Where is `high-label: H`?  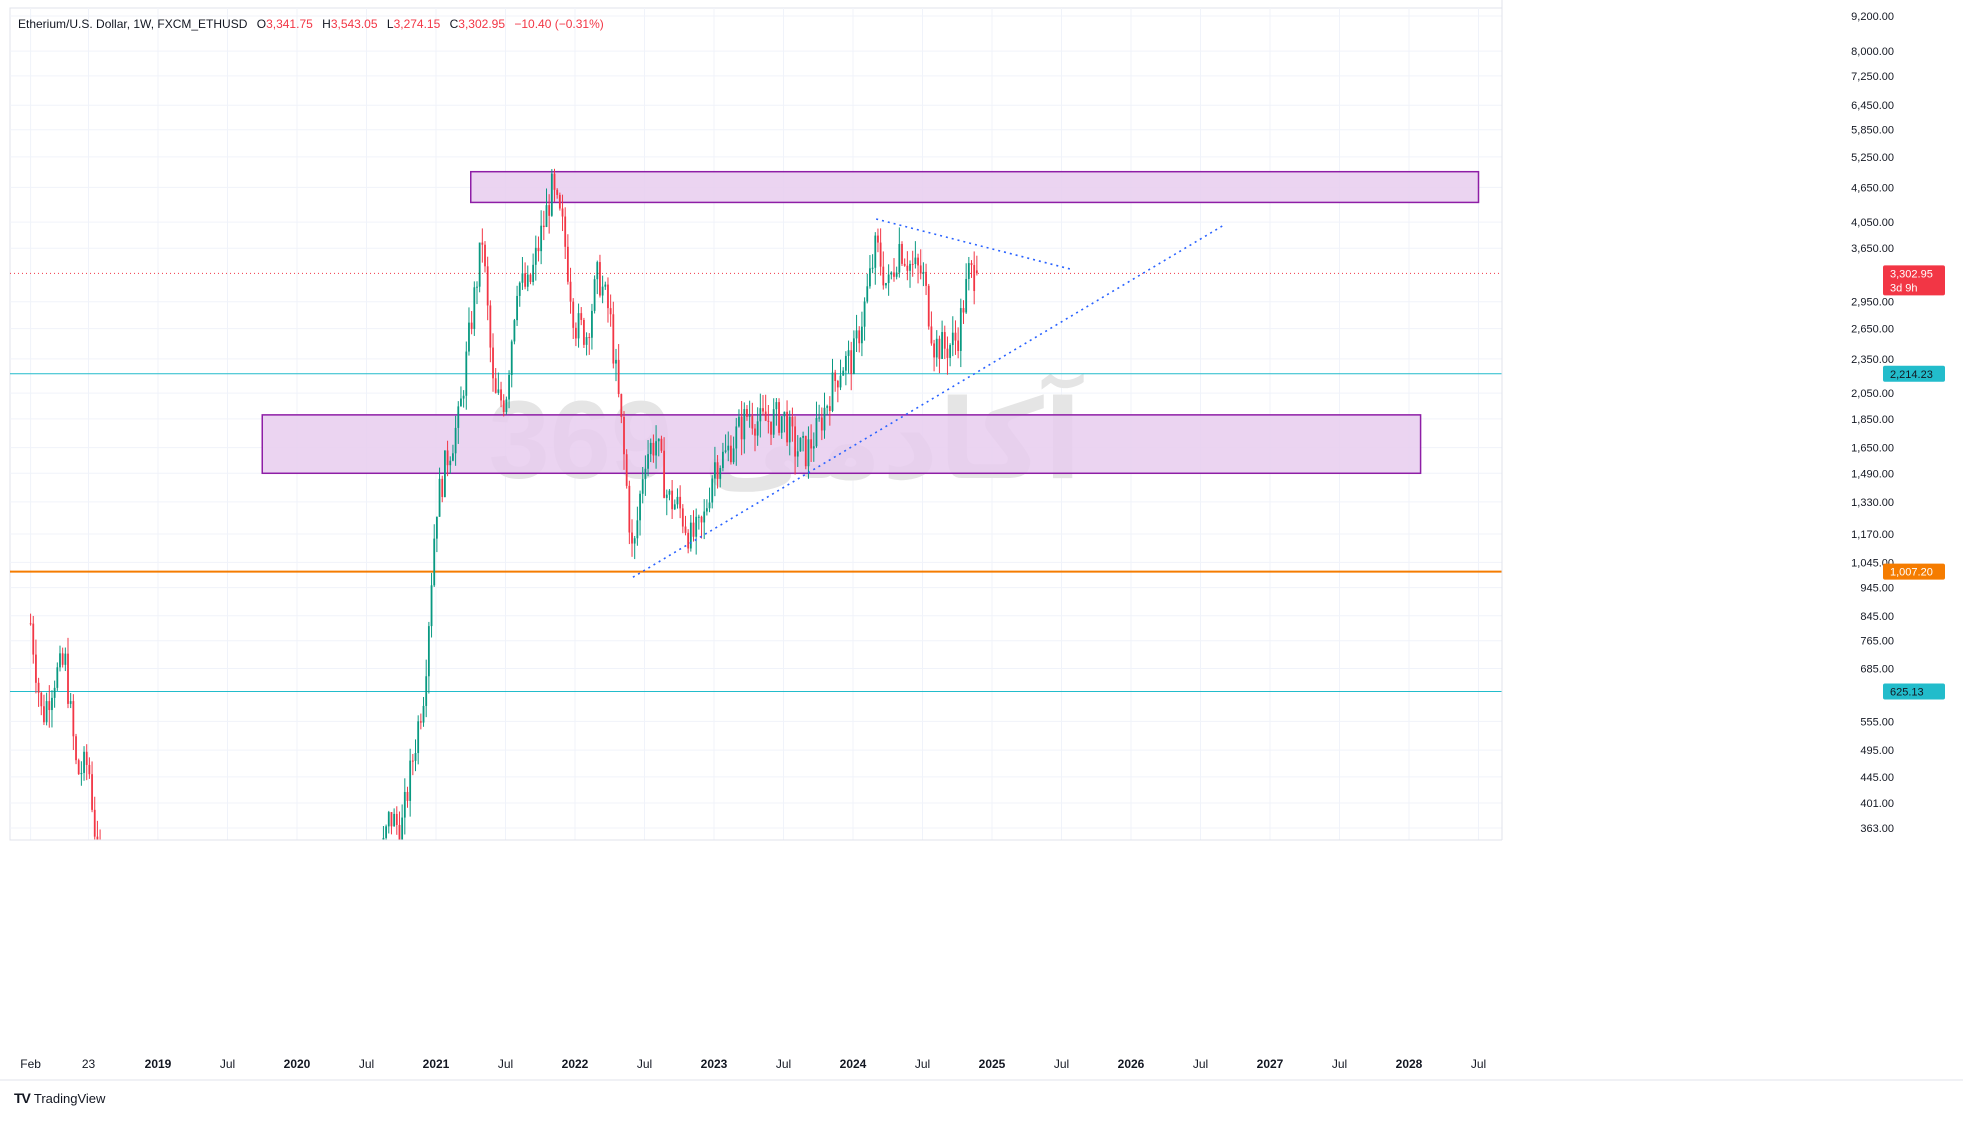 high-label: H is located at coordinates (326, 24).